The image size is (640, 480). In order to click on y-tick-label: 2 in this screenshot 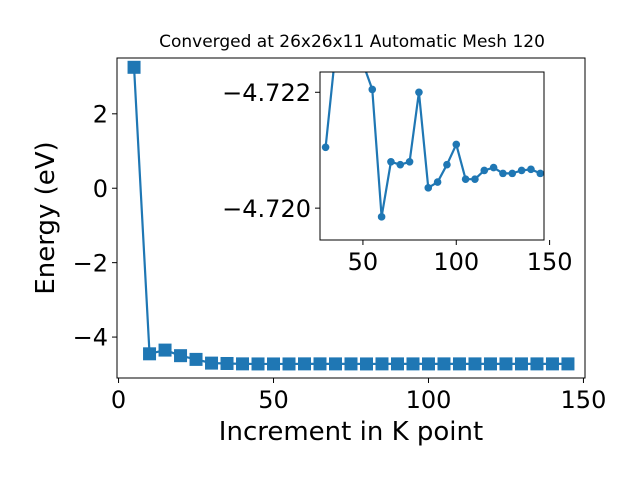, I will do `click(100, 114)`.